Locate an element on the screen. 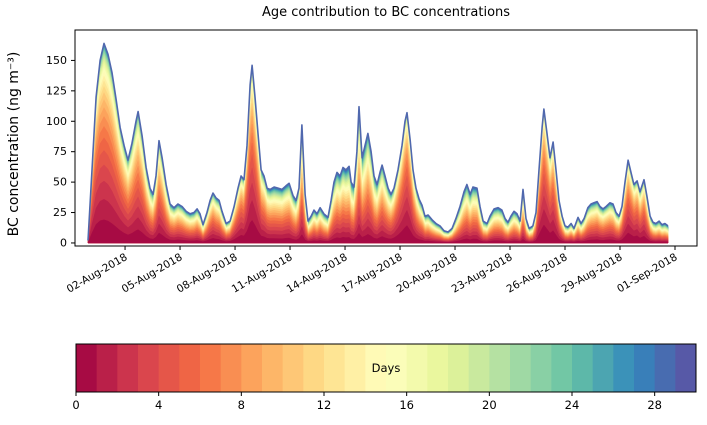 The height and width of the screenshot is (425, 707). x-tick-label: 11-Aug-2018 is located at coordinates (262, 273).